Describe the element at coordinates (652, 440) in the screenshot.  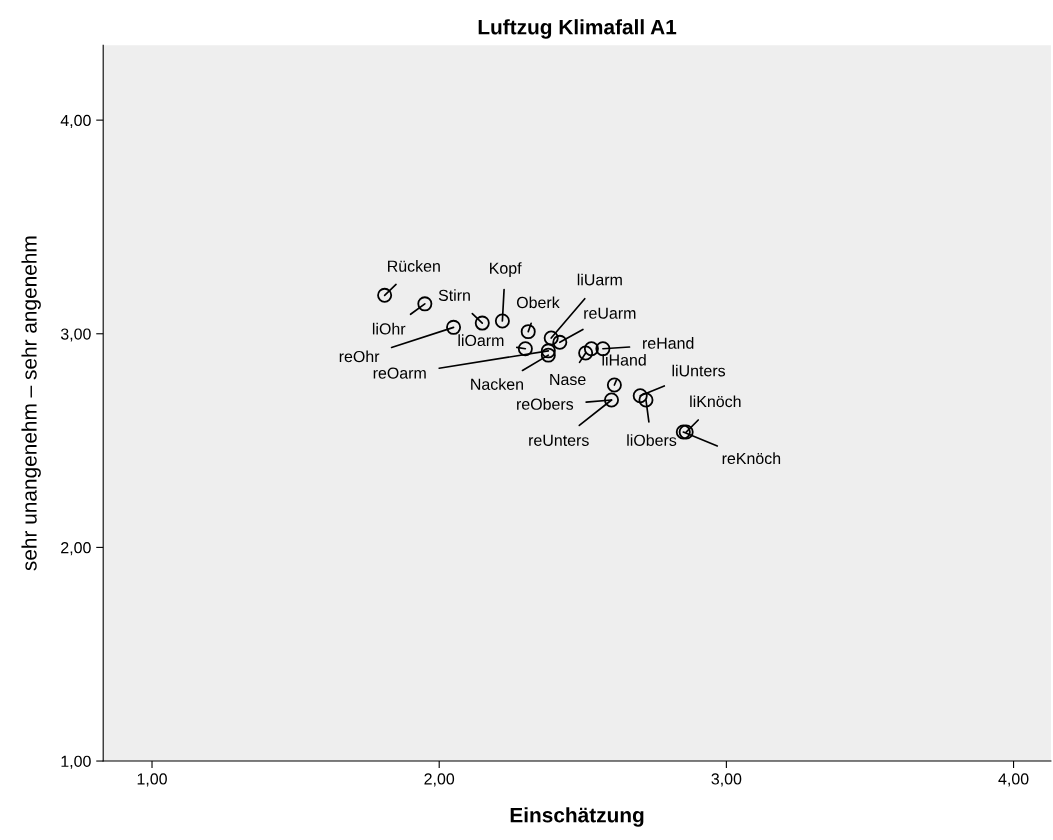
I see `annotation: liObers` at that location.